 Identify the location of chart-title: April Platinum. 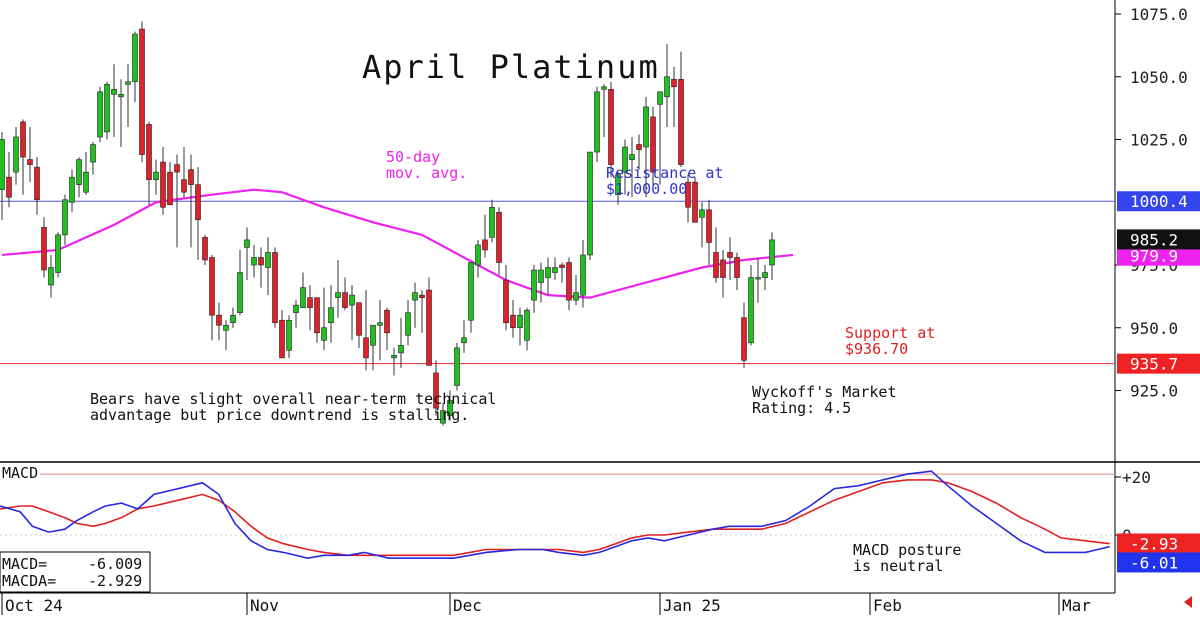
(511, 67).